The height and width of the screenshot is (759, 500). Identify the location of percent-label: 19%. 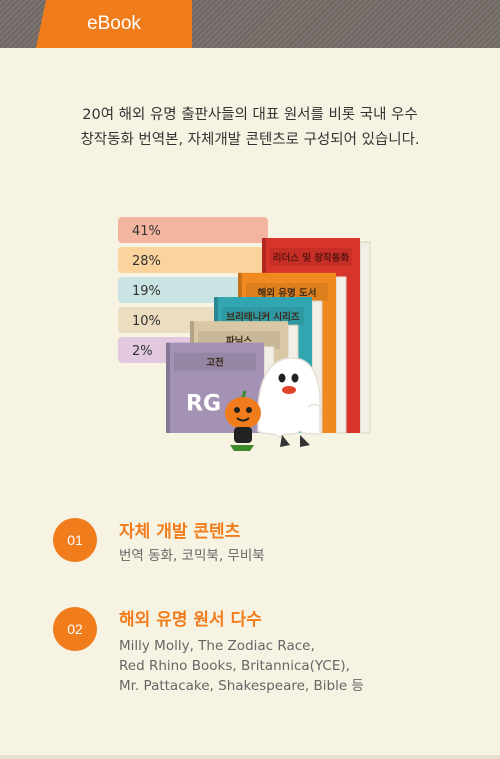
(146, 291).